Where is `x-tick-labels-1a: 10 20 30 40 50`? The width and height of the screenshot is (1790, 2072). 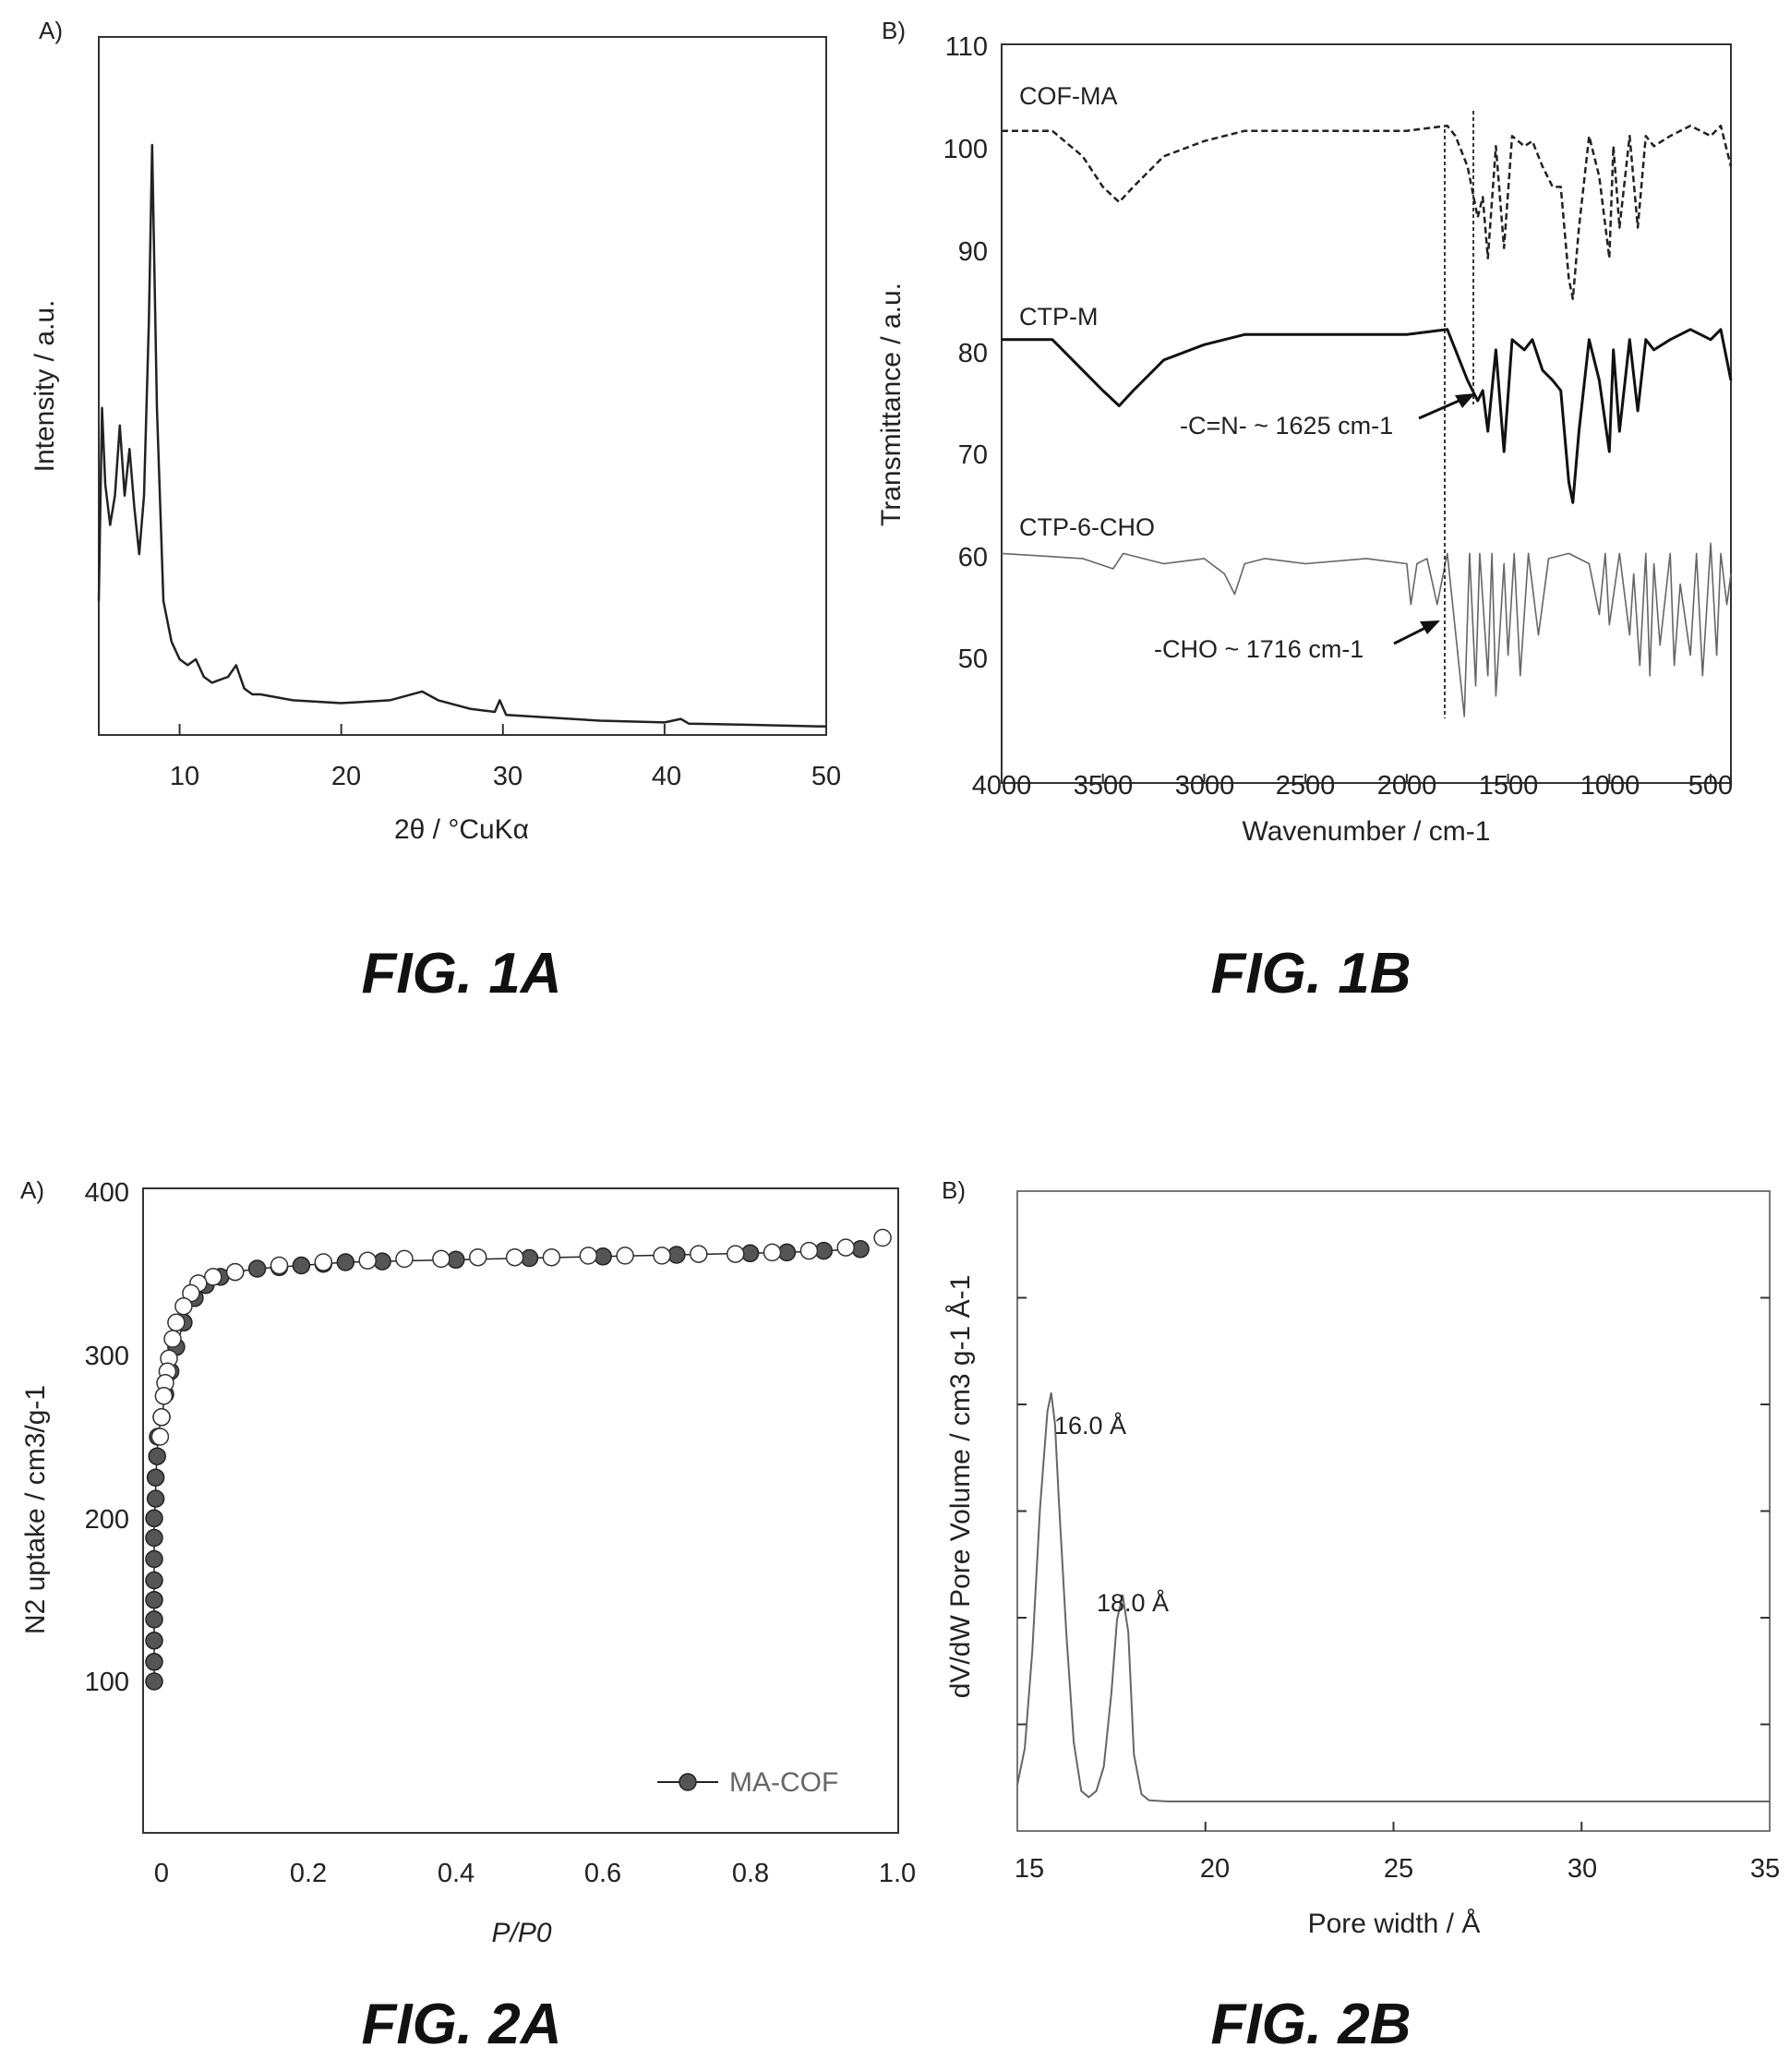 x-tick-labels-1a: 10 20 30 40 50 is located at coordinates (505, 776).